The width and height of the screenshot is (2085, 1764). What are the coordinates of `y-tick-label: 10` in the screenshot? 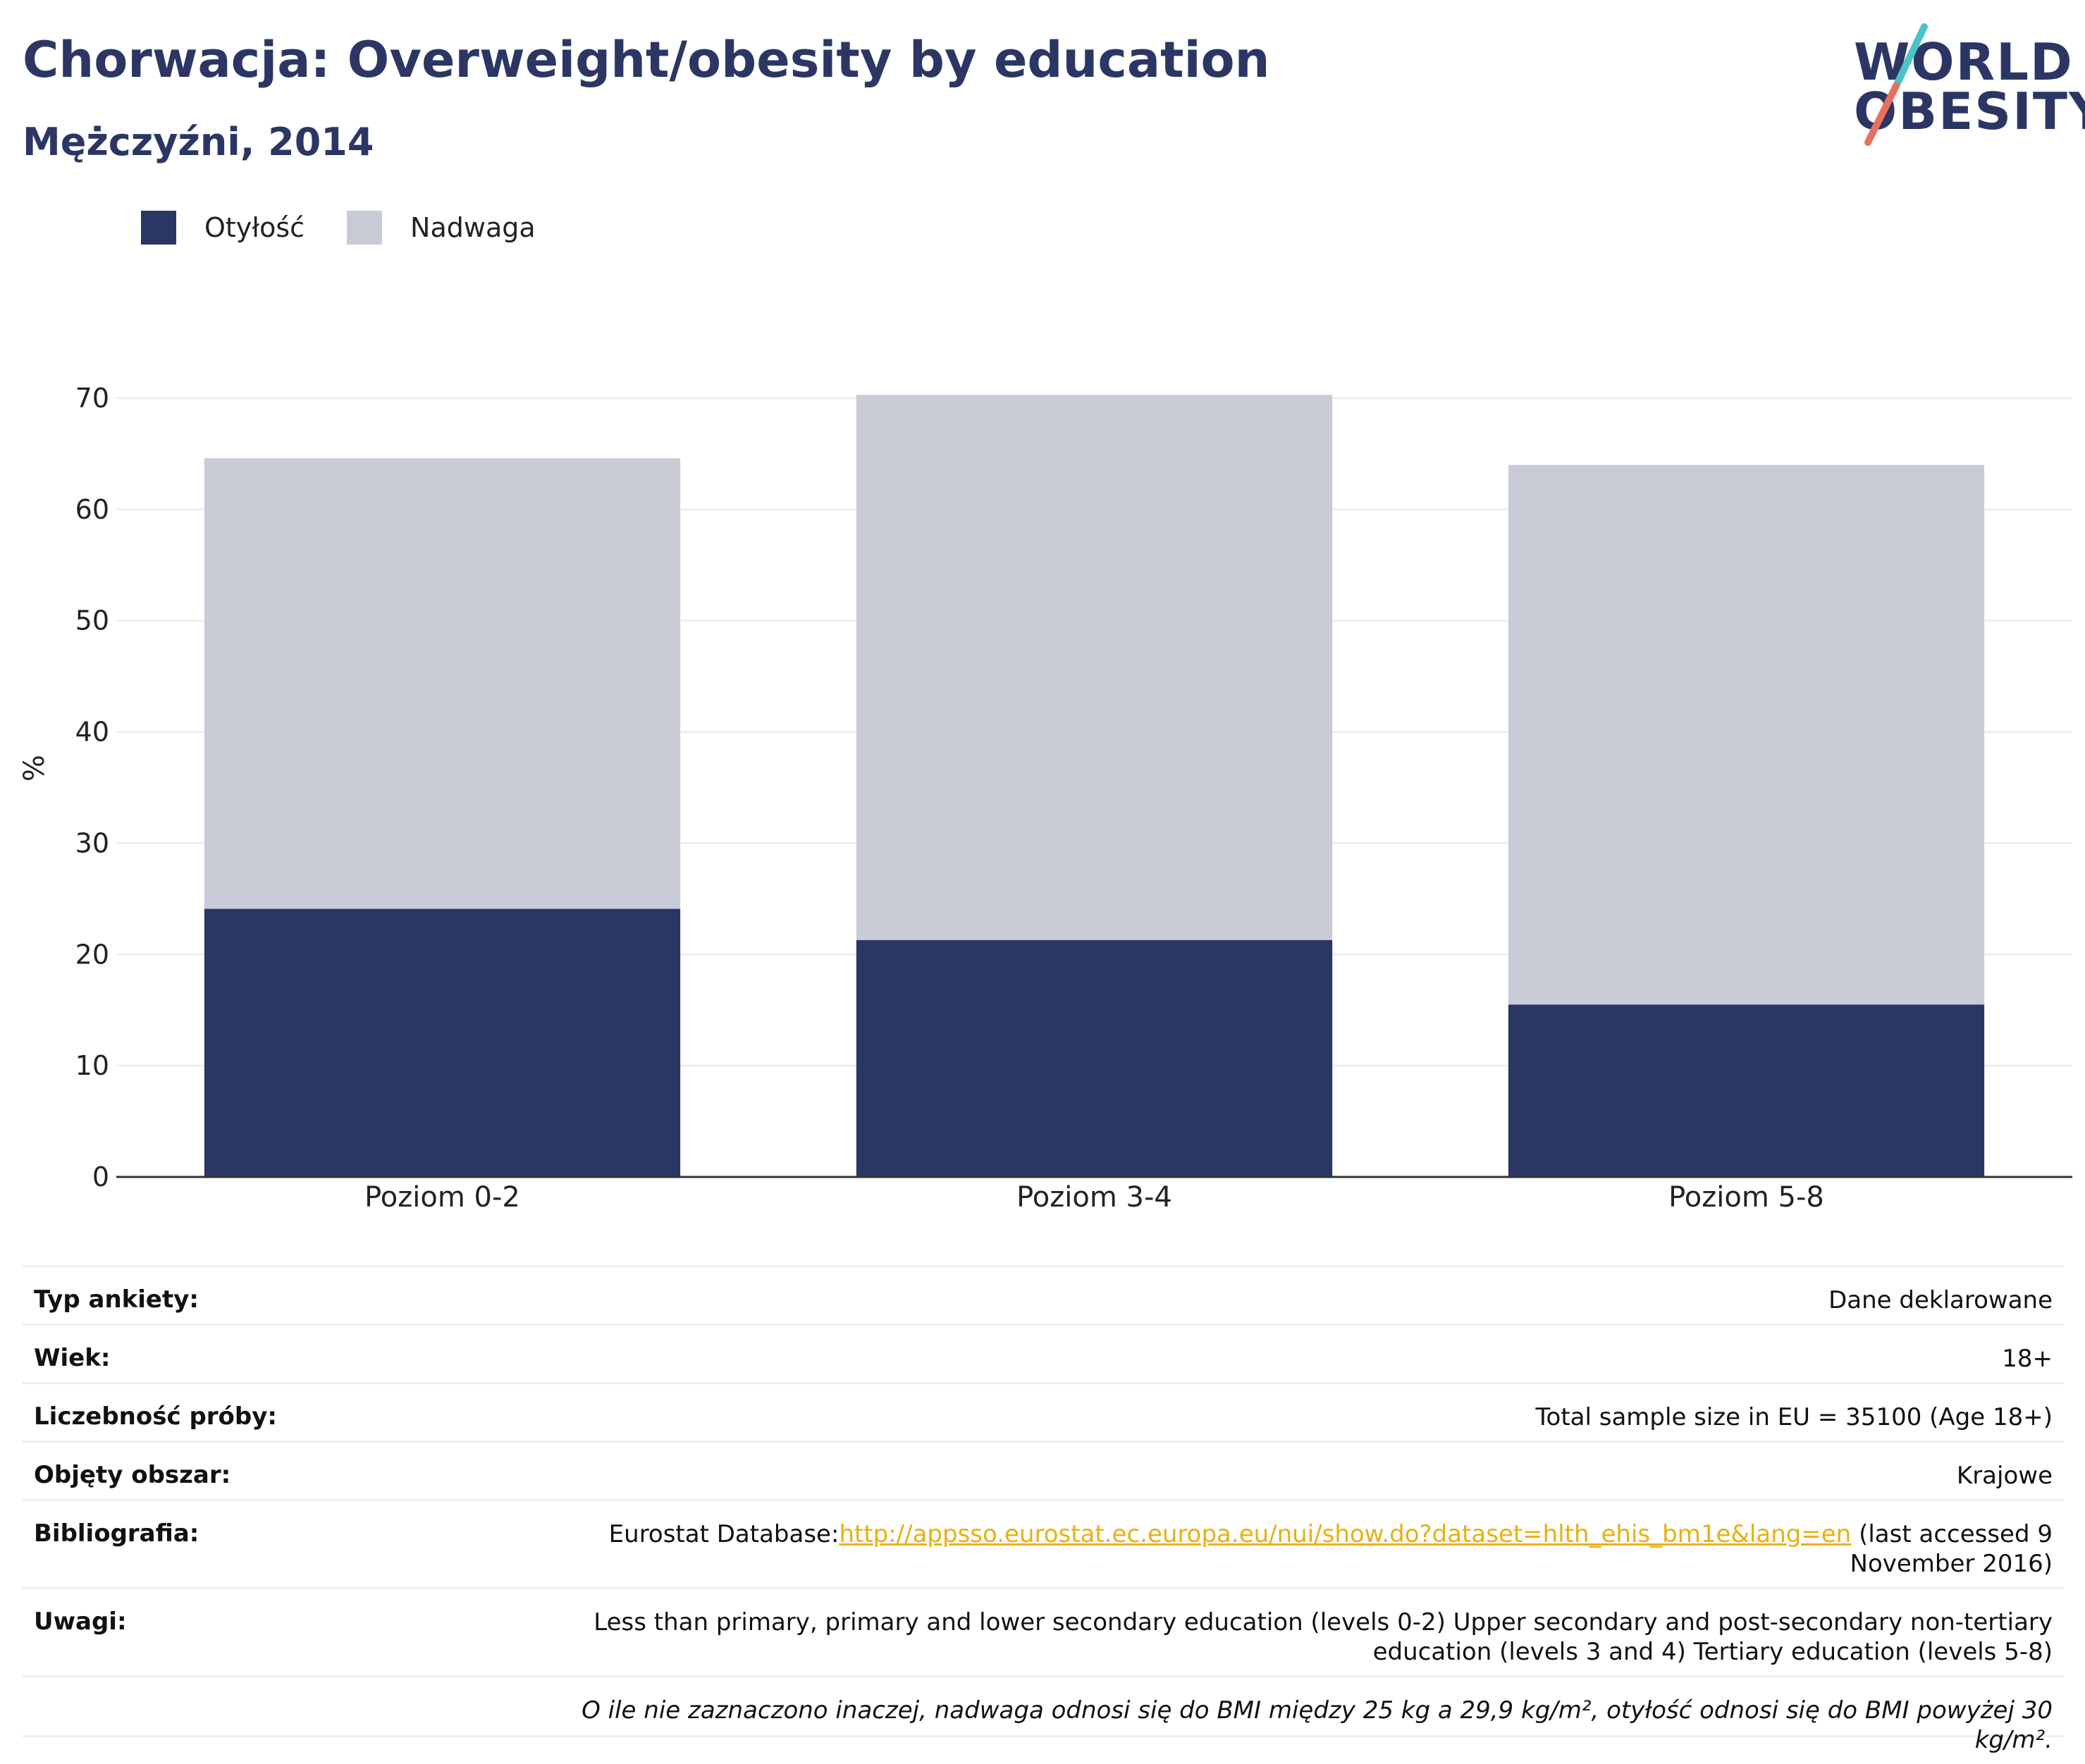 It's located at (92, 1065).